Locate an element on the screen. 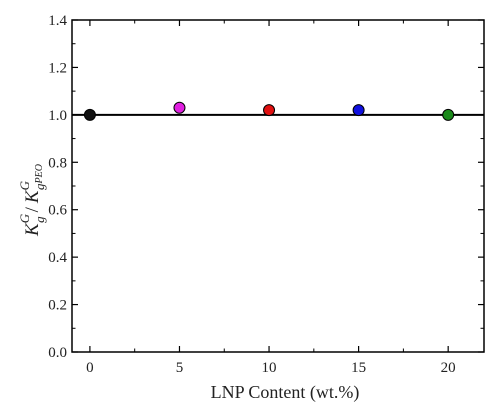 The height and width of the screenshot is (407, 487). ylabel-den-sup: G is located at coordinates (24, 185).